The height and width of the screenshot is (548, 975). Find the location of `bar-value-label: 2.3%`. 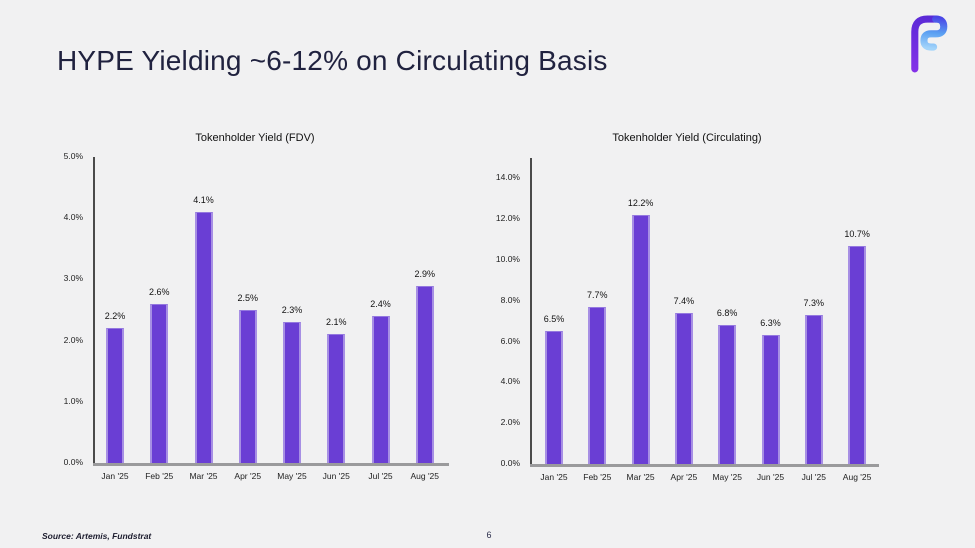

bar-value-label: 2.3% is located at coordinates (292, 310).